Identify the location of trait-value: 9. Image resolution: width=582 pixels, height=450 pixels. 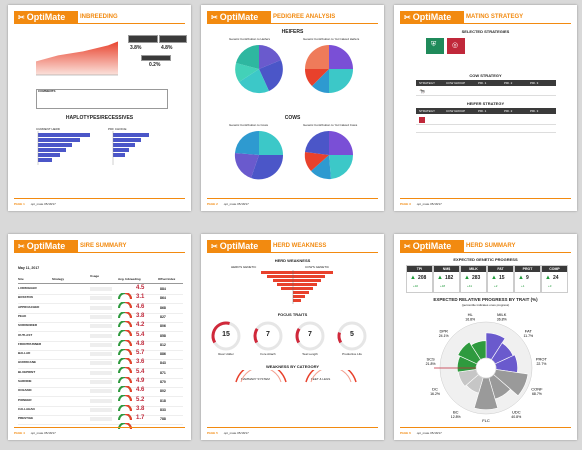
(527, 278).